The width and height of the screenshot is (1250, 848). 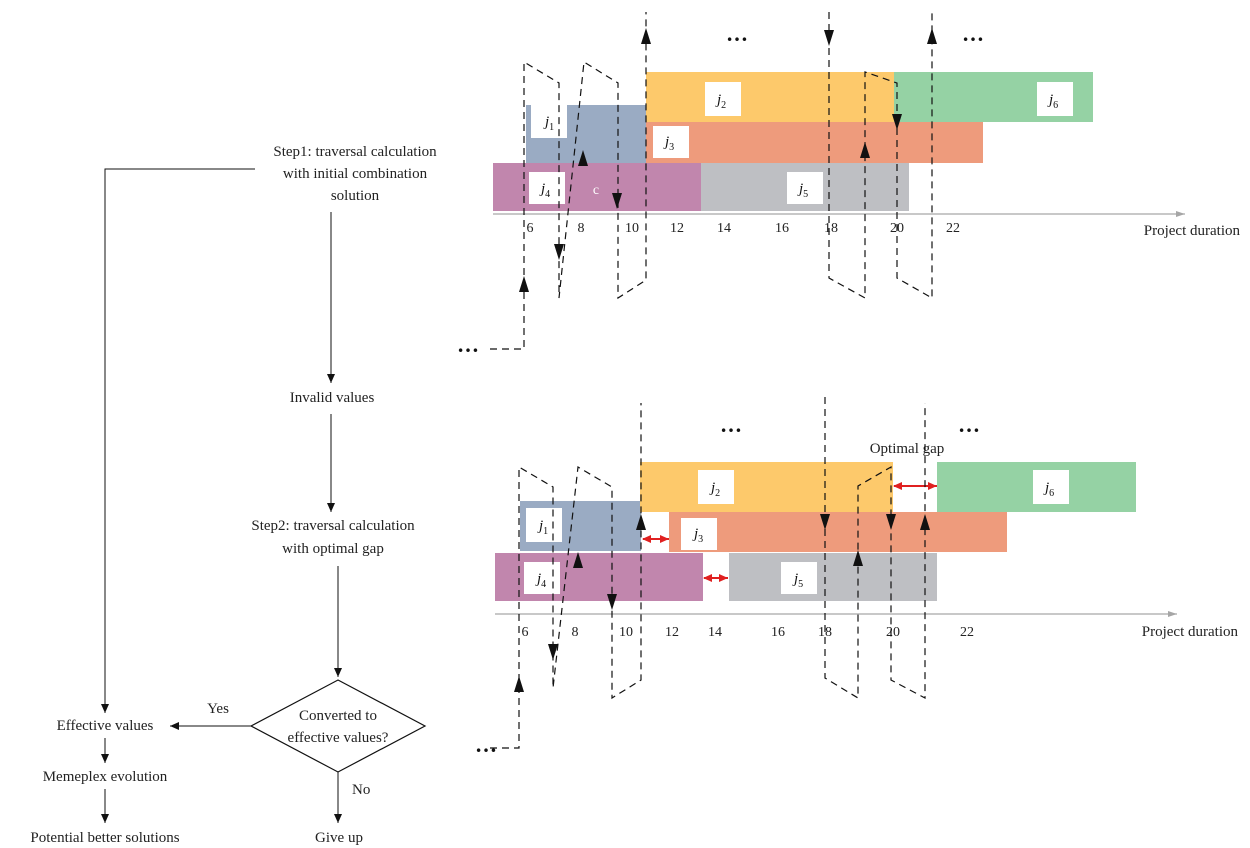 What do you see at coordinates (831, 228) in the screenshot?
I see `top-tick-18: 18` at bounding box center [831, 228].